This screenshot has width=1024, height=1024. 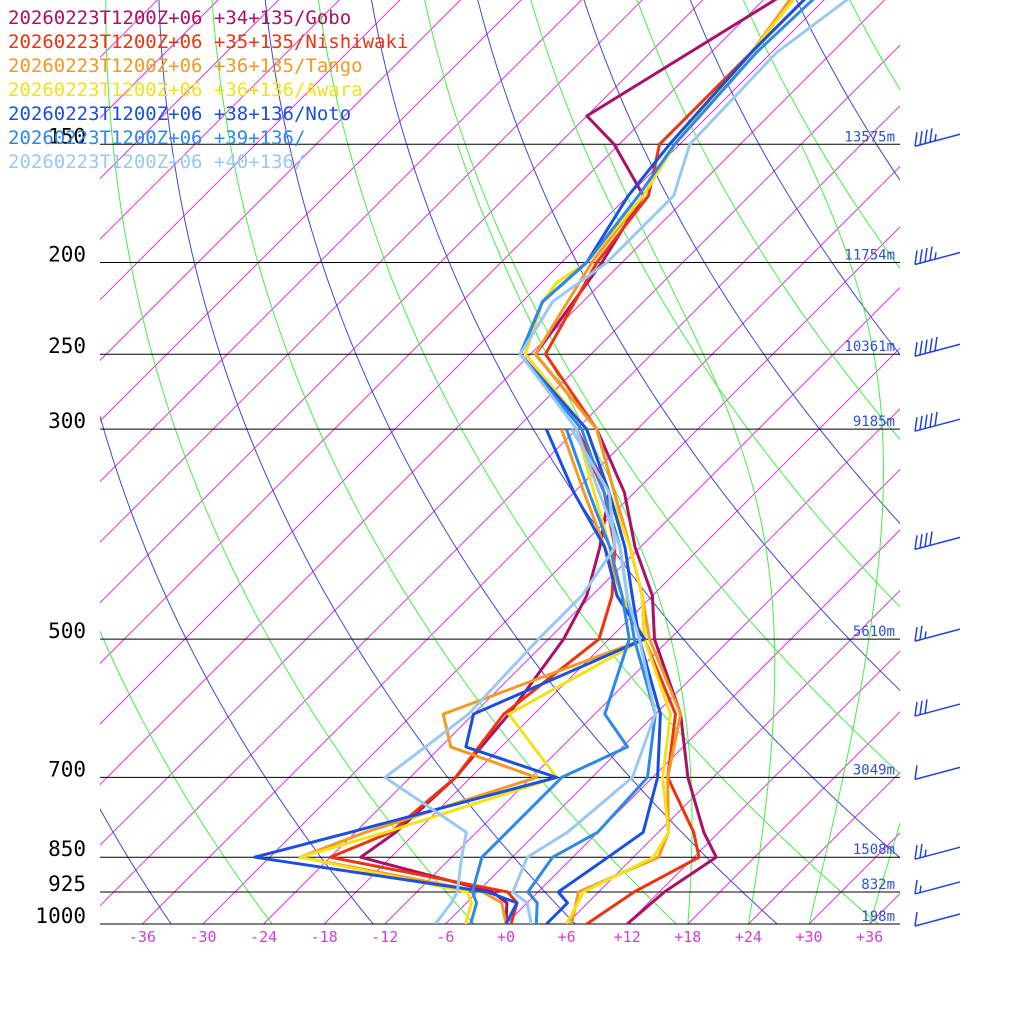 I want to click on pressure-label: 850, so click(x=67, y=849).